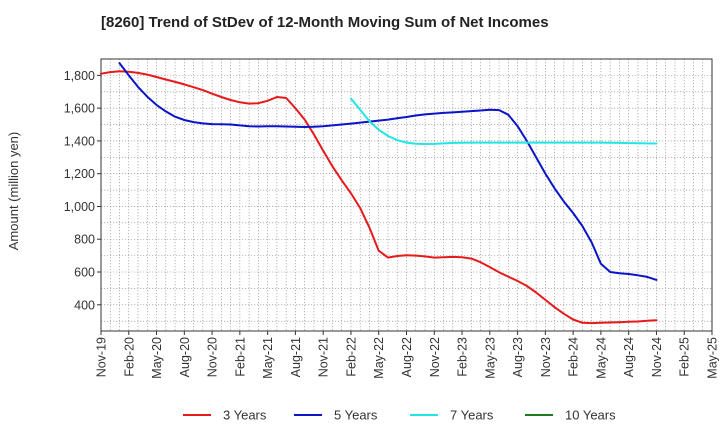  Describe the element at coordinates (601, 358) in the screenshot. I see `x-tick-label: May-24` at that location.